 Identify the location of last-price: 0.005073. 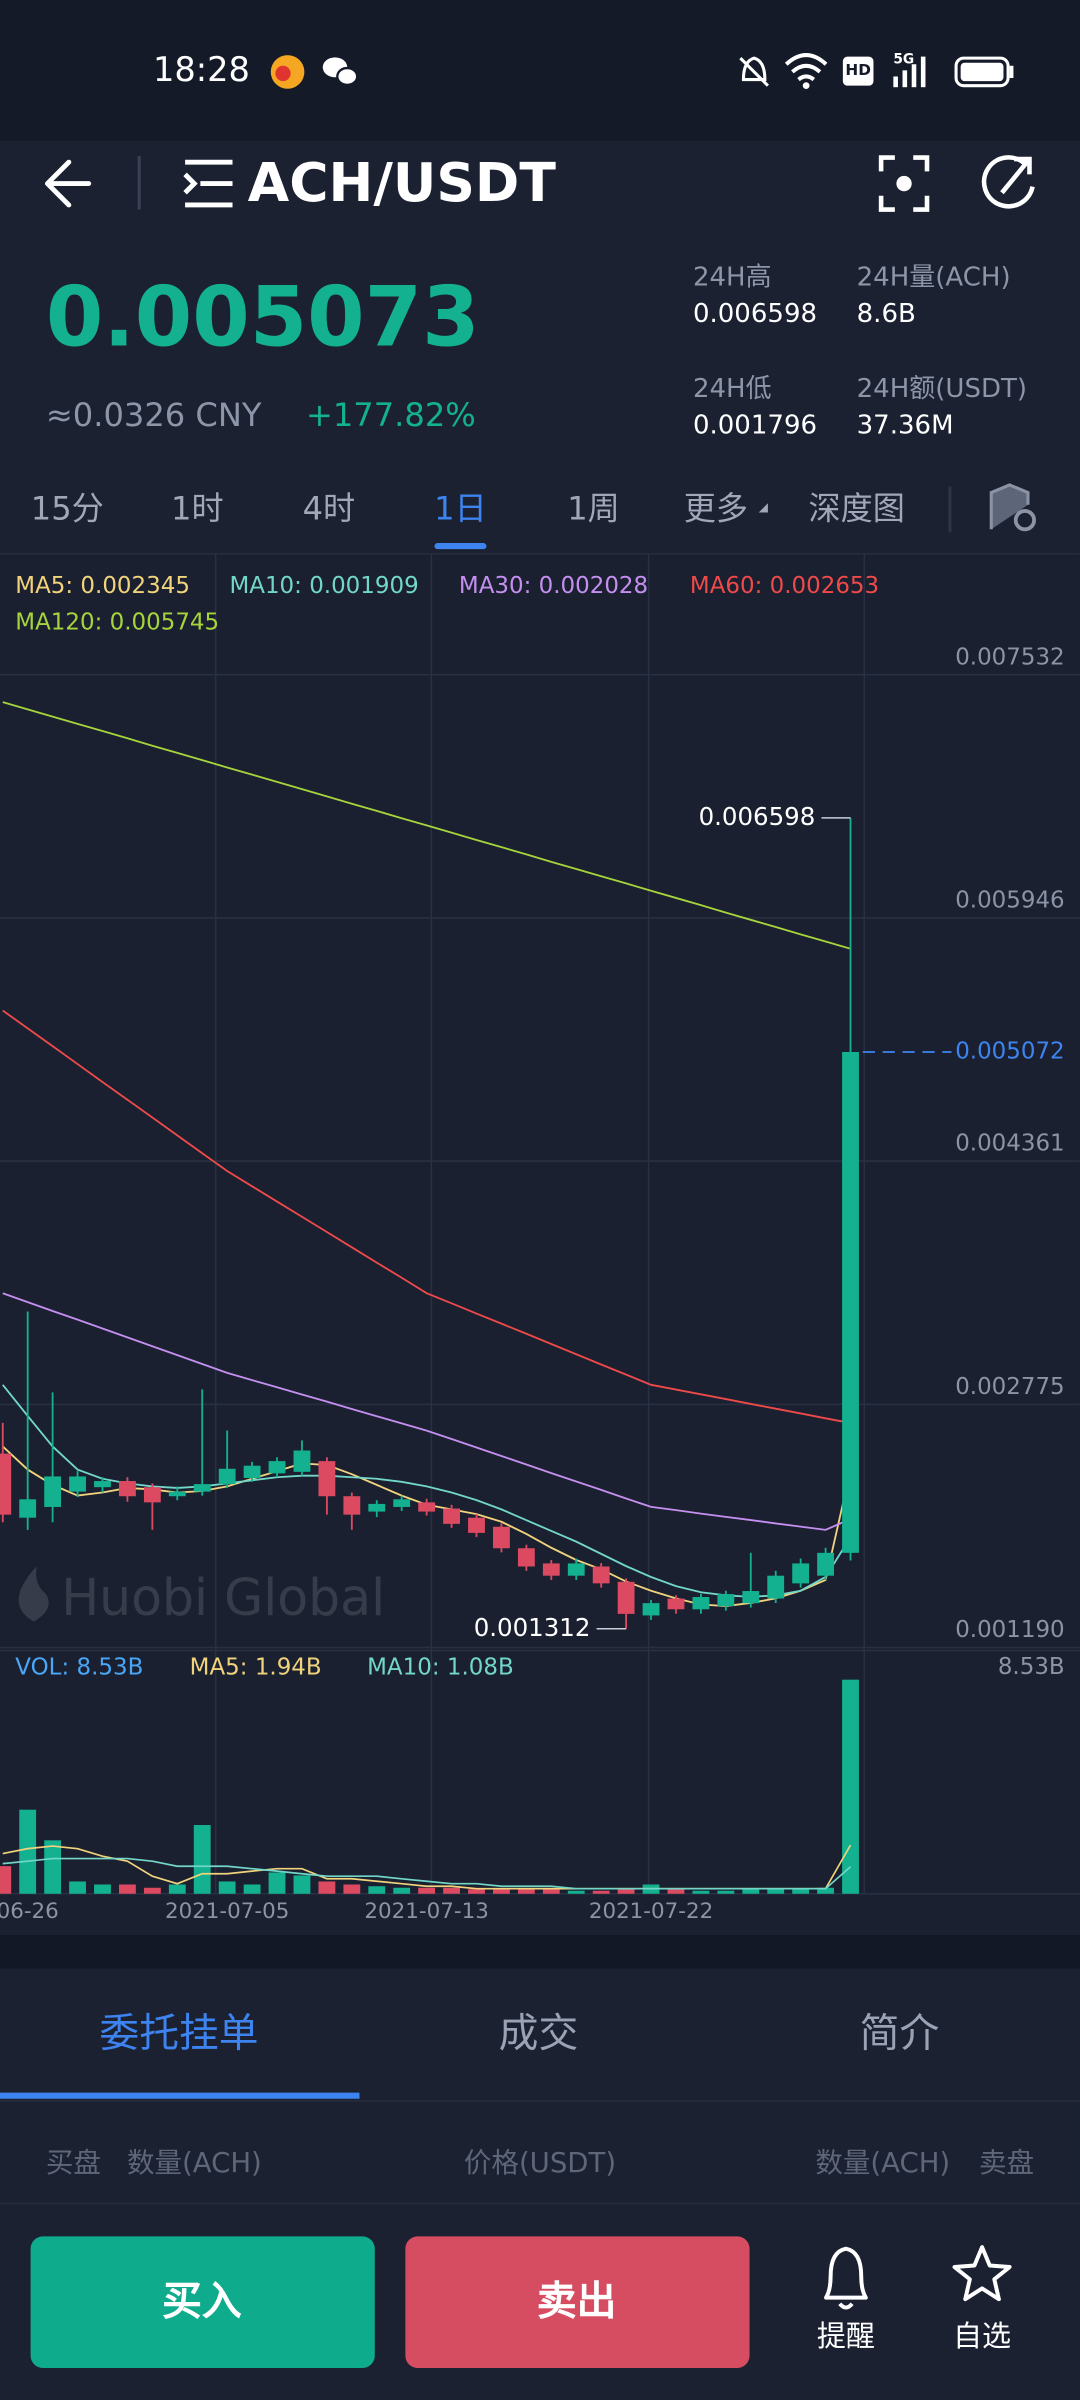
(262, 317).